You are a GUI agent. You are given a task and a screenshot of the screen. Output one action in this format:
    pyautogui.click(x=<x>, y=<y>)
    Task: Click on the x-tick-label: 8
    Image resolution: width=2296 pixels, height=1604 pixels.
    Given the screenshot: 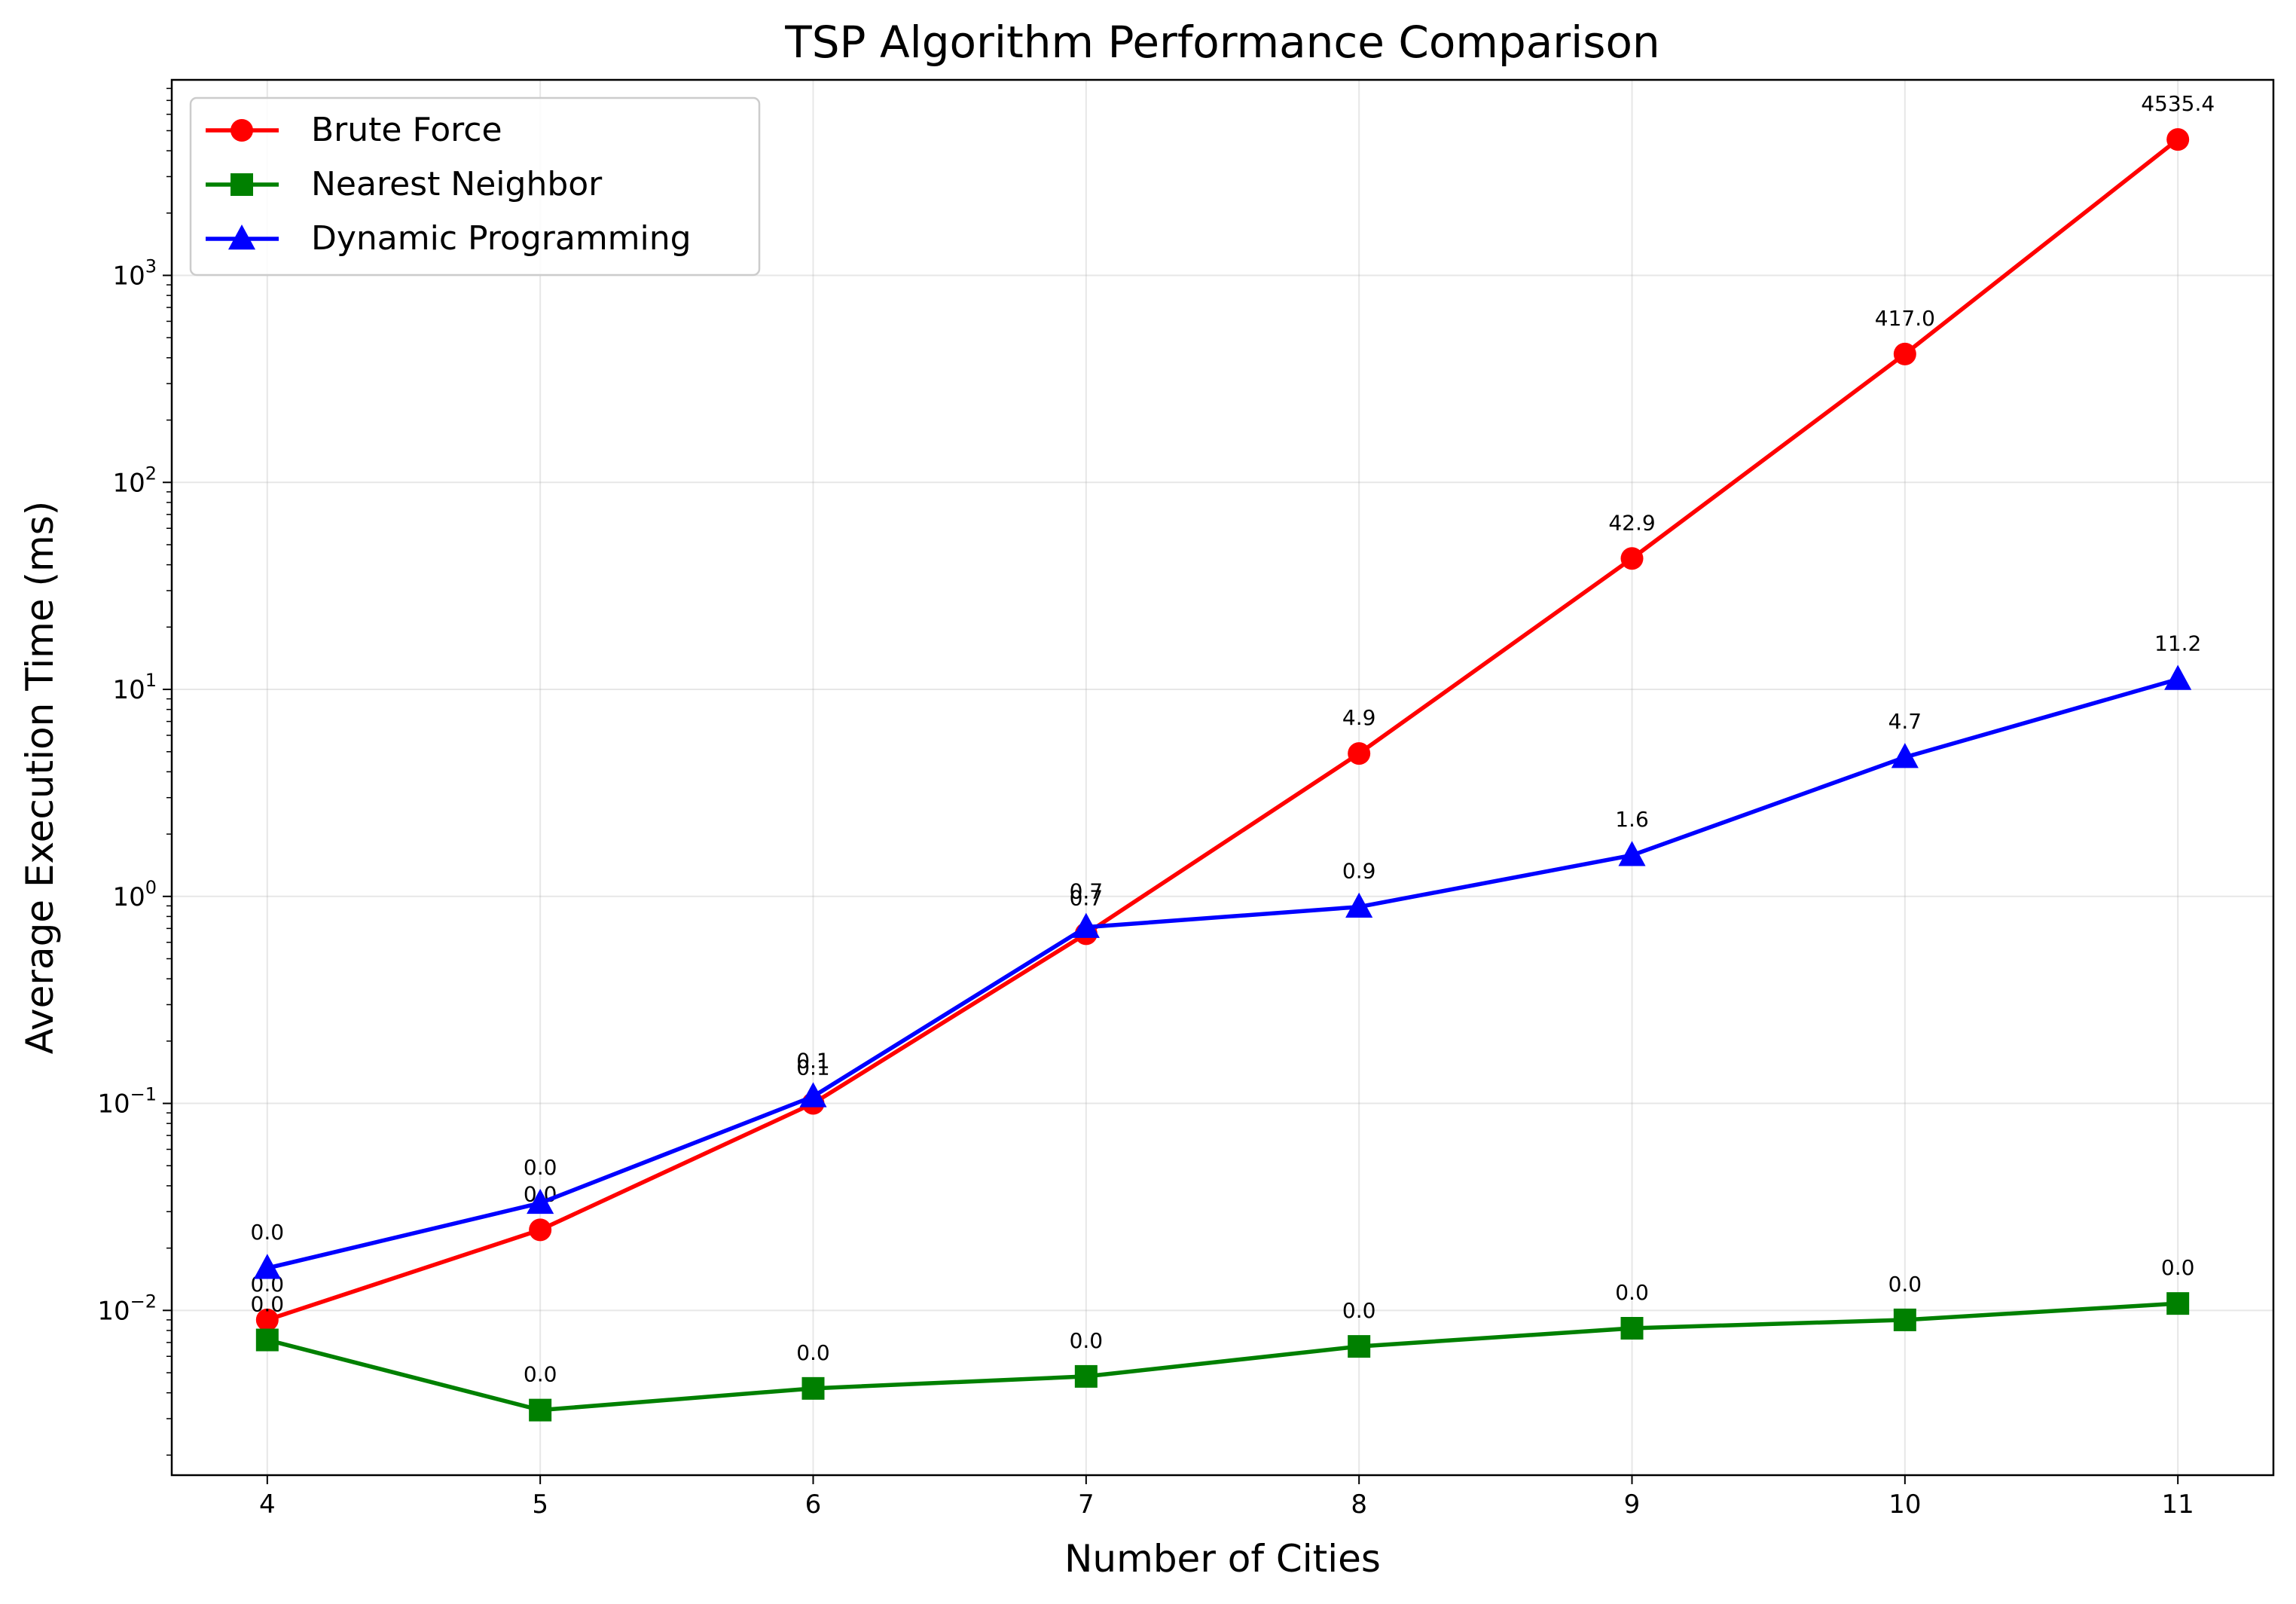 What is the action you would take?
    pyautogui.click(x=1359, y=1504)
    